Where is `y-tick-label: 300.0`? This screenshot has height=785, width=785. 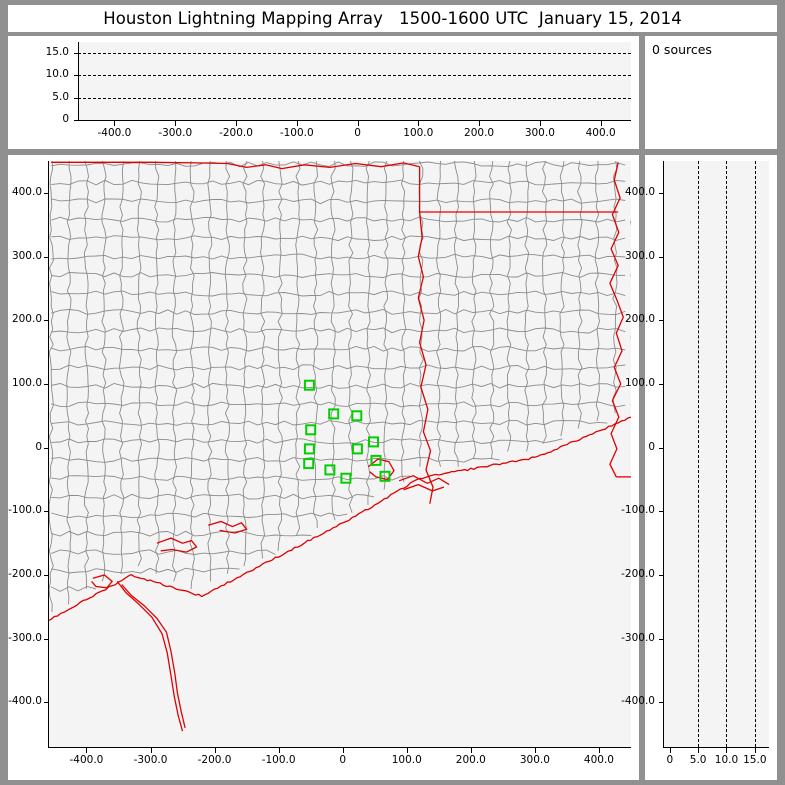
y-tick-label: 300.0 is located at coordinates (639, 255).